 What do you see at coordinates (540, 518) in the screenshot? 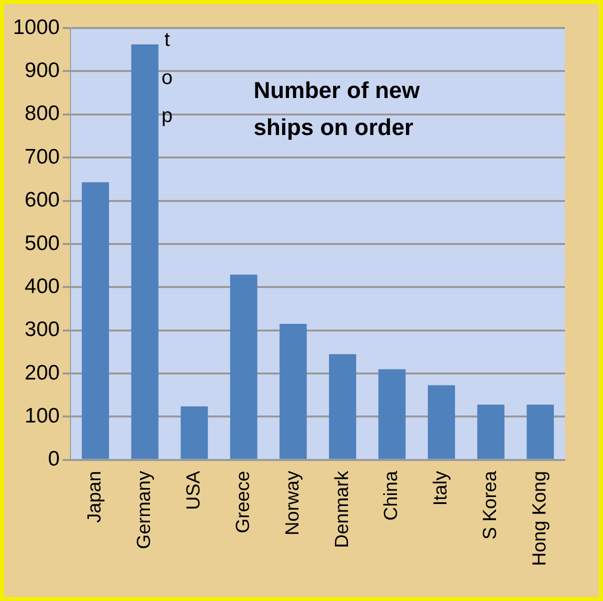
I see `x-tick-label: Hong Kong` at bounding box center [540, 518].